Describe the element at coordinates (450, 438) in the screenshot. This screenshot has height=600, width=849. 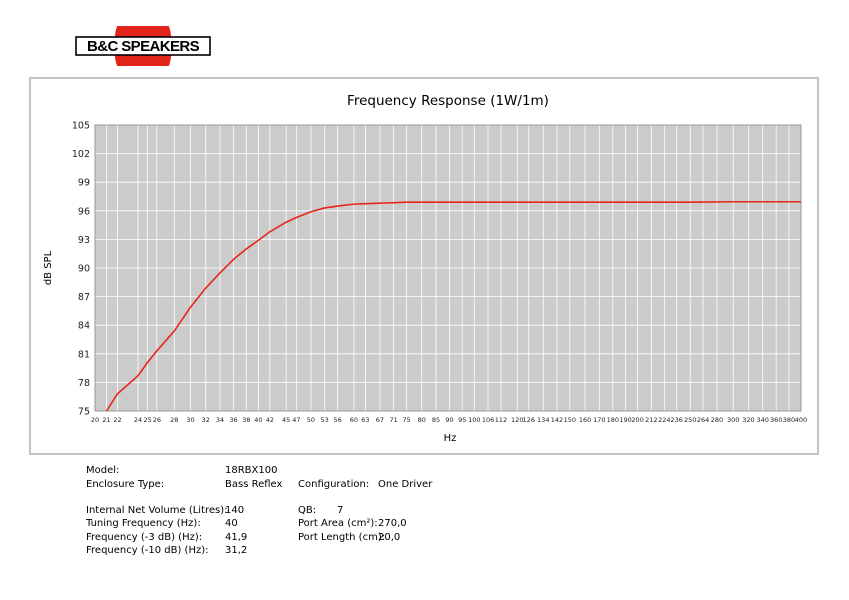
I see `x-axis-label: Hz` at that location.